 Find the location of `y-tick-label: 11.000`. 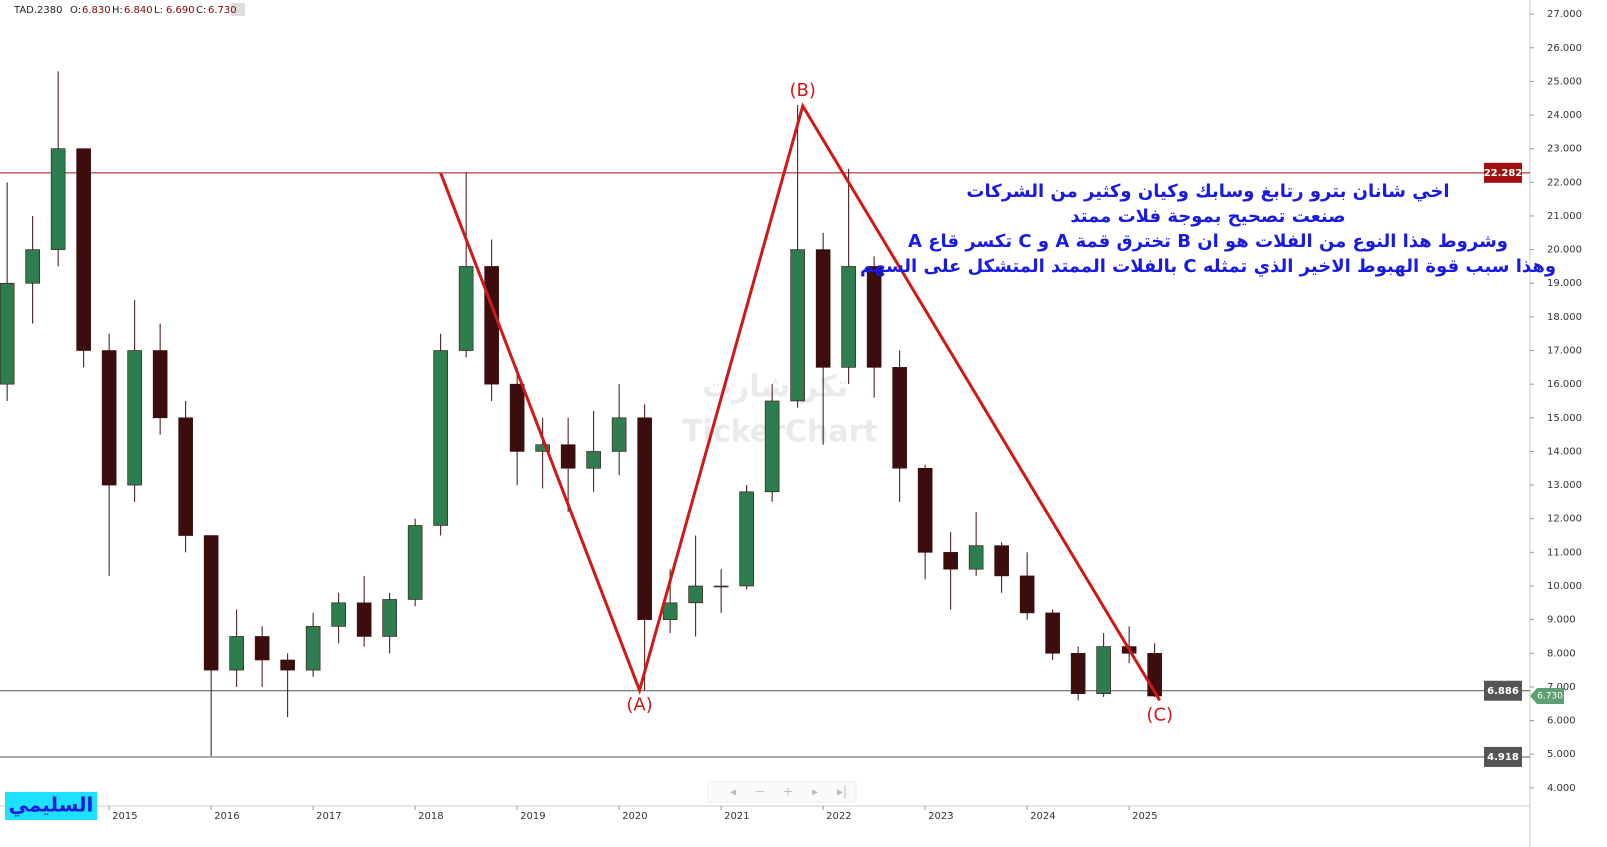

y-tick-label: 11.000 is located at coordinates (1564, 552).